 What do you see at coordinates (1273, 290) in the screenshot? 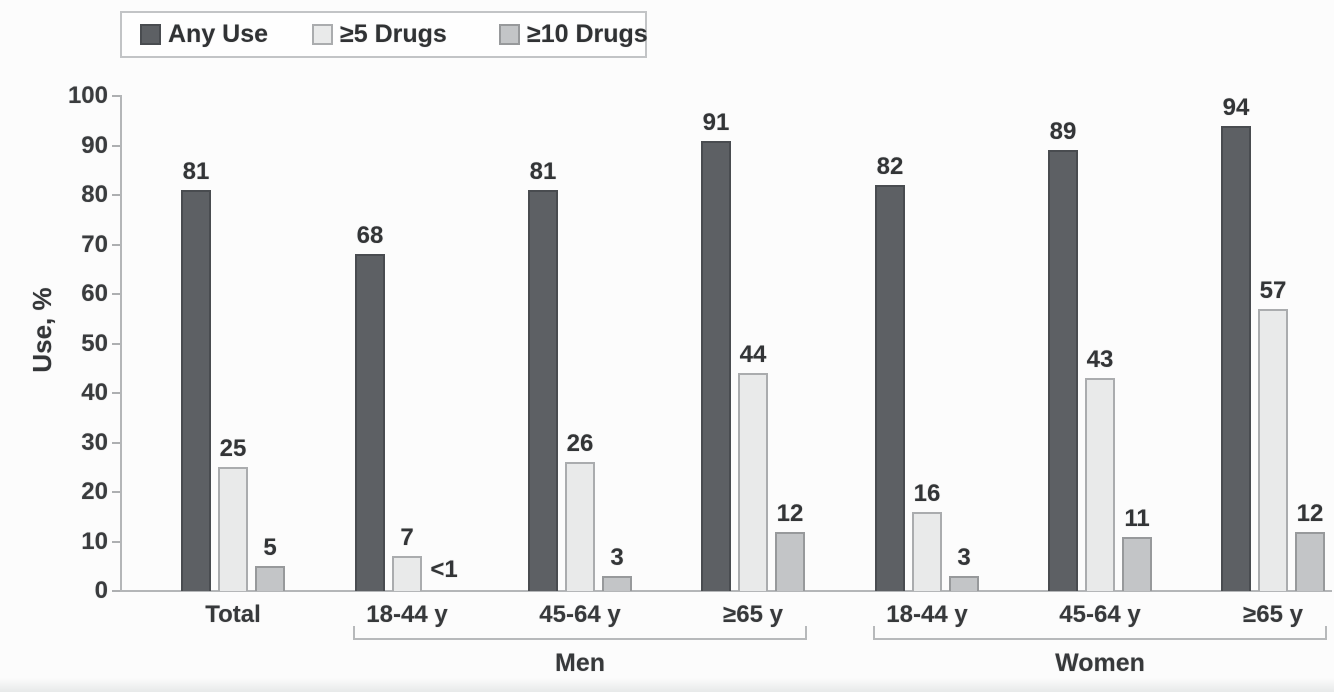
I see `bar-value-label: 57` at bounding box center [1273, 290].